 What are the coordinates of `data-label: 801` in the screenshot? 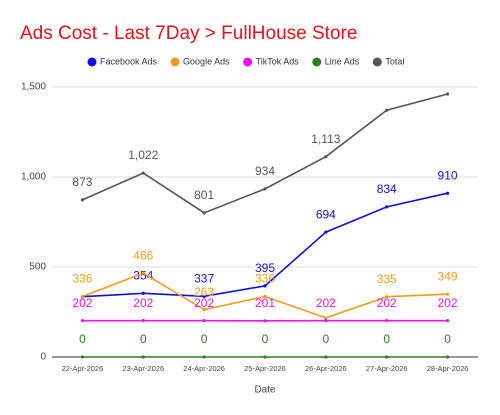 It's located at (204, 195).